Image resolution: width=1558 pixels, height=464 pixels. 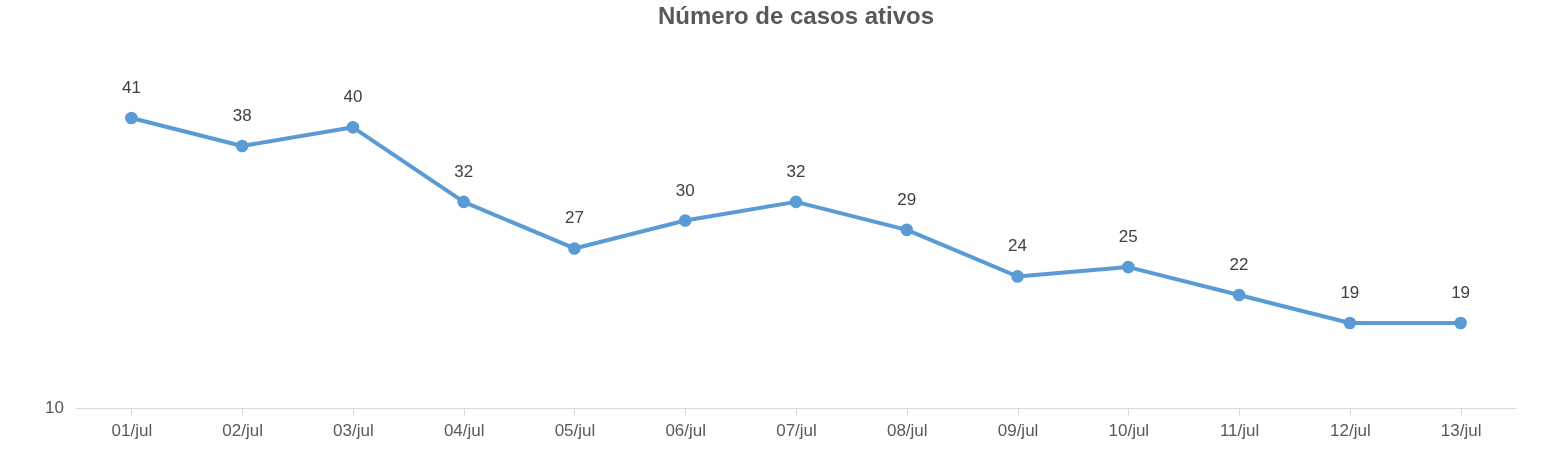 What do you see at coordinates (796, 15) in the screenshot?
I see `chart-title: Número de casos ativos` at bounding box center [796, 15].